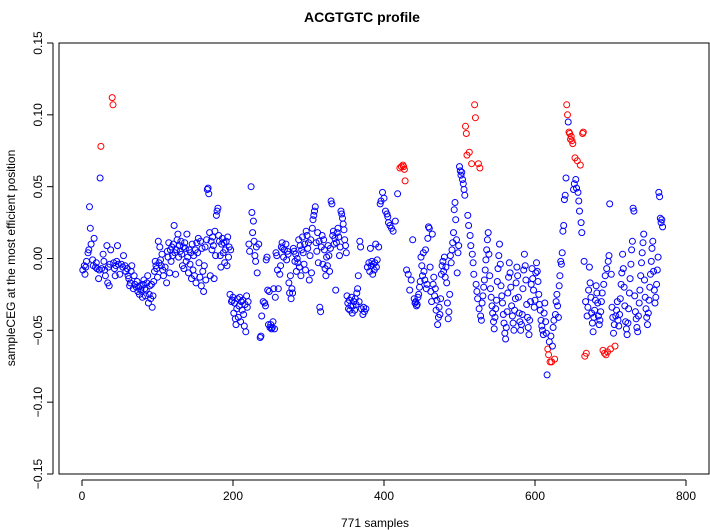 The width and height of the screenshot is (710, 530). What do you see at coordinates (375, 523) in the screenshot?
I see `x-axis-label: 771 samples` at bounding box center [375, 523].